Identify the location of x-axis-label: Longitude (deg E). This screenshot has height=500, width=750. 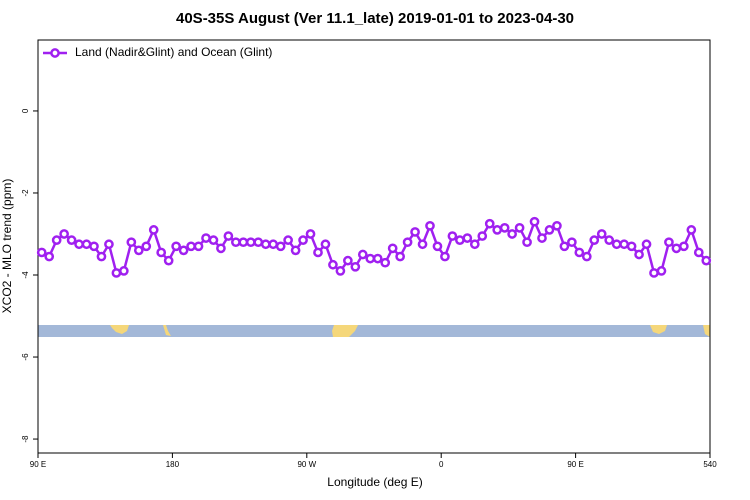
(374, 482).